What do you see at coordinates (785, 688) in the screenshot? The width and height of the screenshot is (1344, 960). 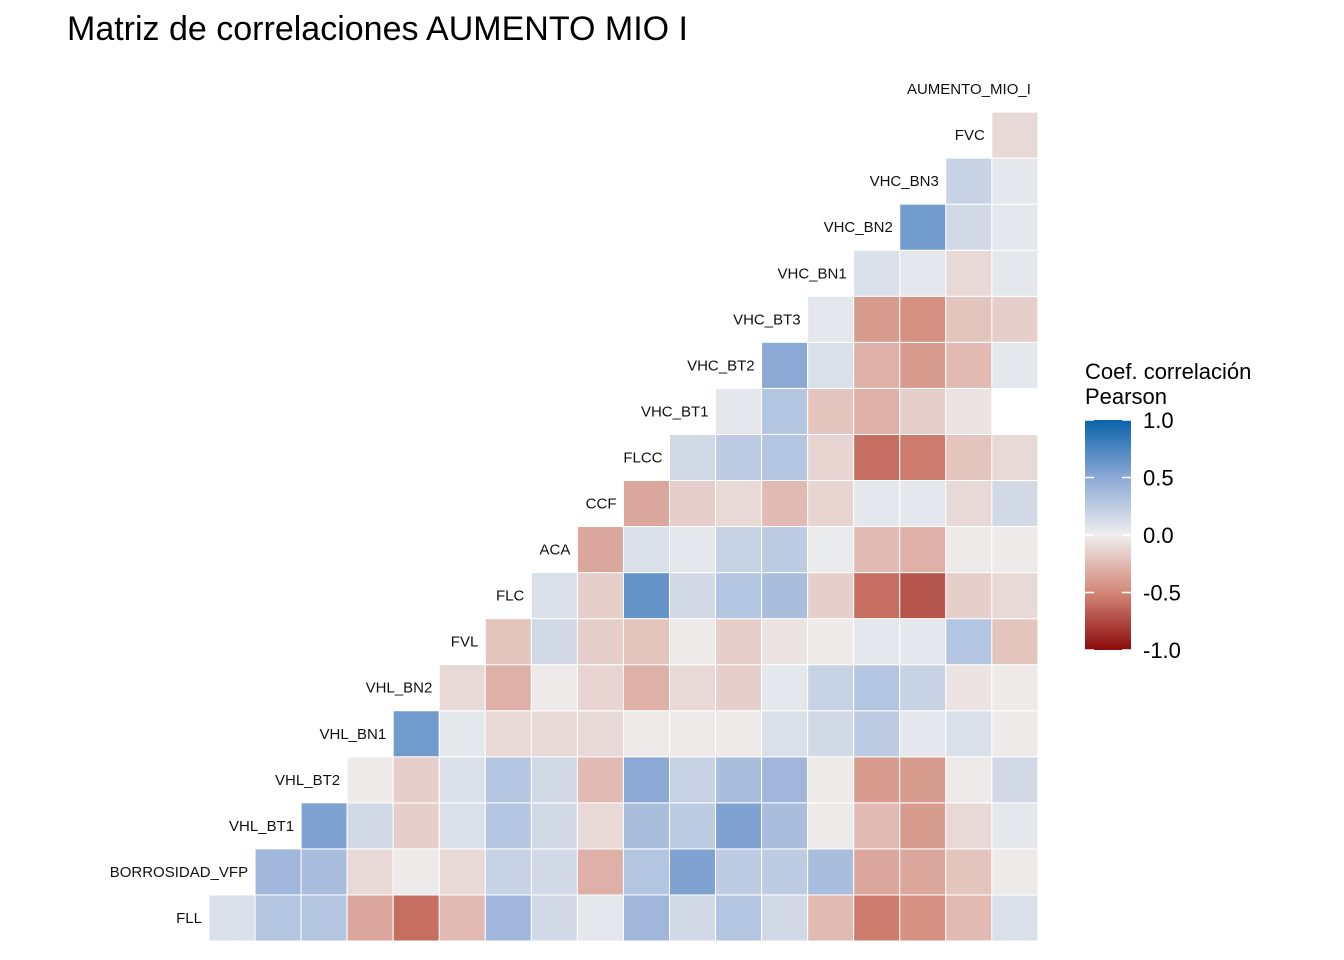 I see `cell-vhl_bn2-vhc_bt3` at bounding box center [785, 688].